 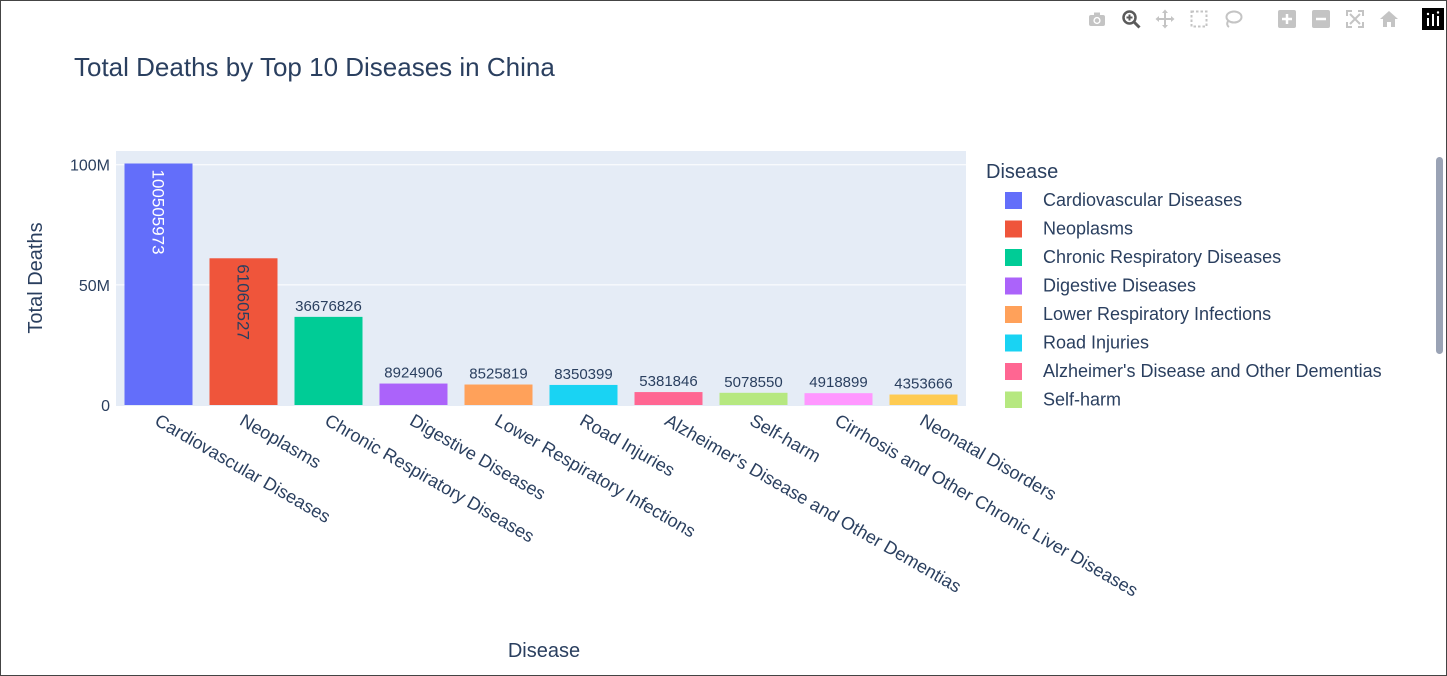 I want to click on legend-label: Lower Respiratory Infections, so click(x=1157, y=314).